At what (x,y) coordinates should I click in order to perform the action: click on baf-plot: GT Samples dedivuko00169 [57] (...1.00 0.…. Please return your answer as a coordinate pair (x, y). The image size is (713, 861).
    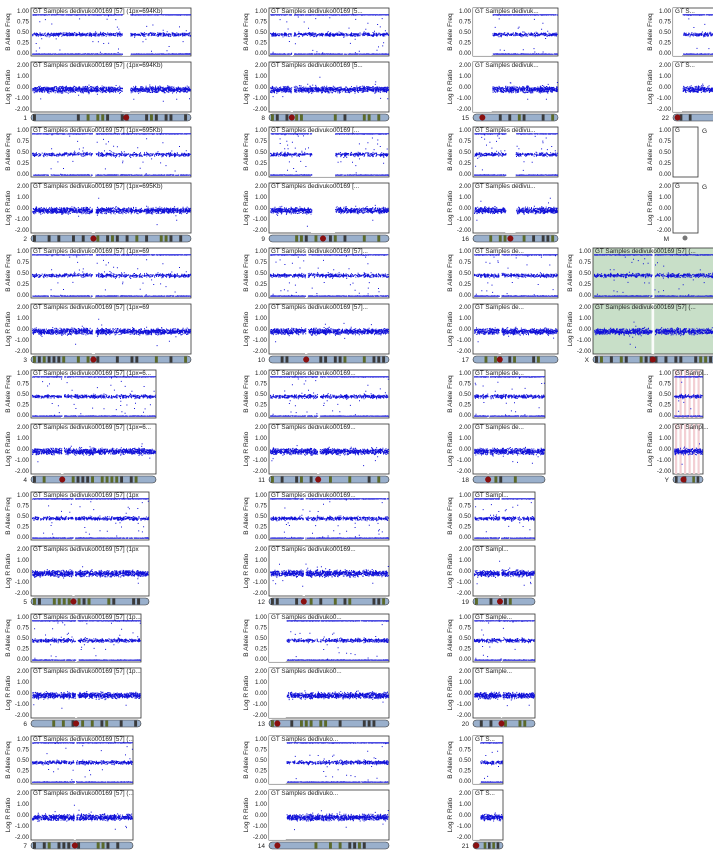
    Looking at the image, I should click on (69, 760).